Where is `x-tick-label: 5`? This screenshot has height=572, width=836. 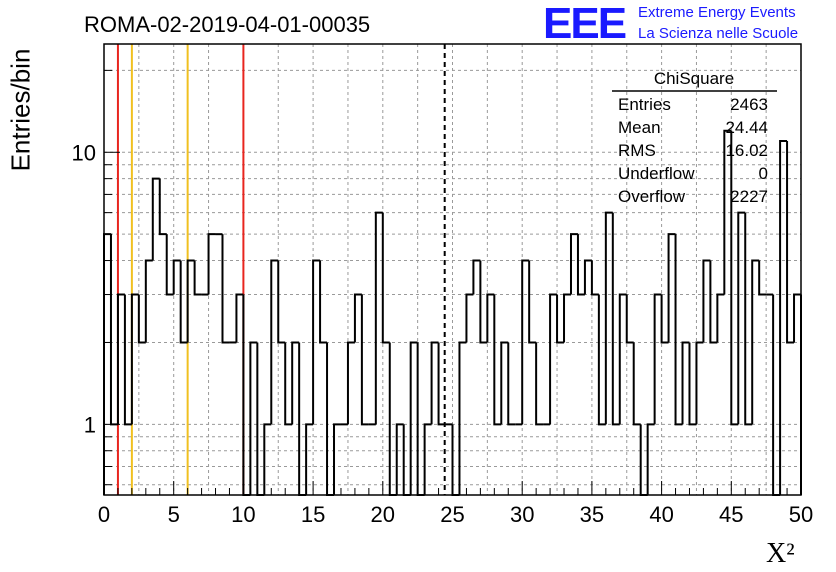
x-tick-label: 5 is located at coordinates (174, 514).